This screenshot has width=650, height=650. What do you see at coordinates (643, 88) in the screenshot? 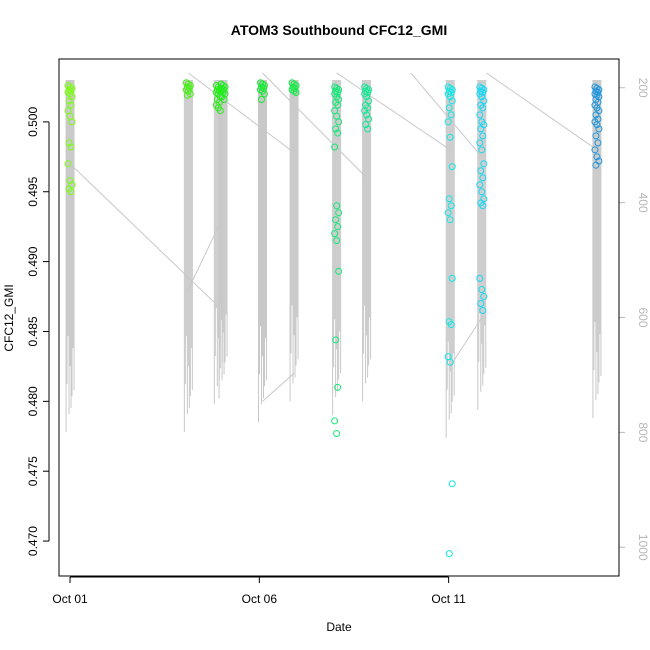
I see `right-tick-label: 200` at bounding box center [643, 88].